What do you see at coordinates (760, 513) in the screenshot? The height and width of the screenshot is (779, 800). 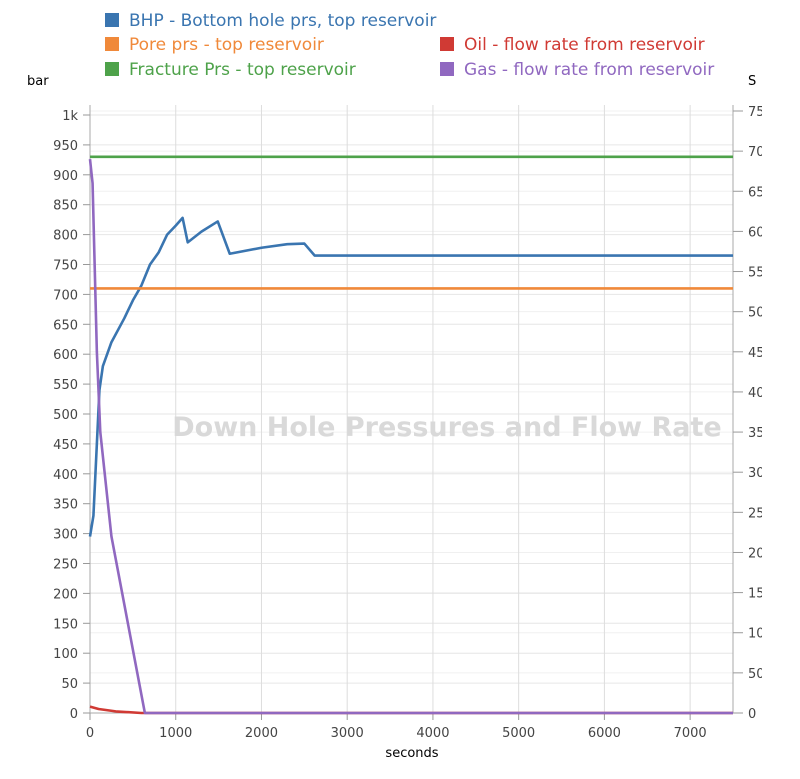 I see `y2-tick-label: 250` at bounding box center [760, 513].